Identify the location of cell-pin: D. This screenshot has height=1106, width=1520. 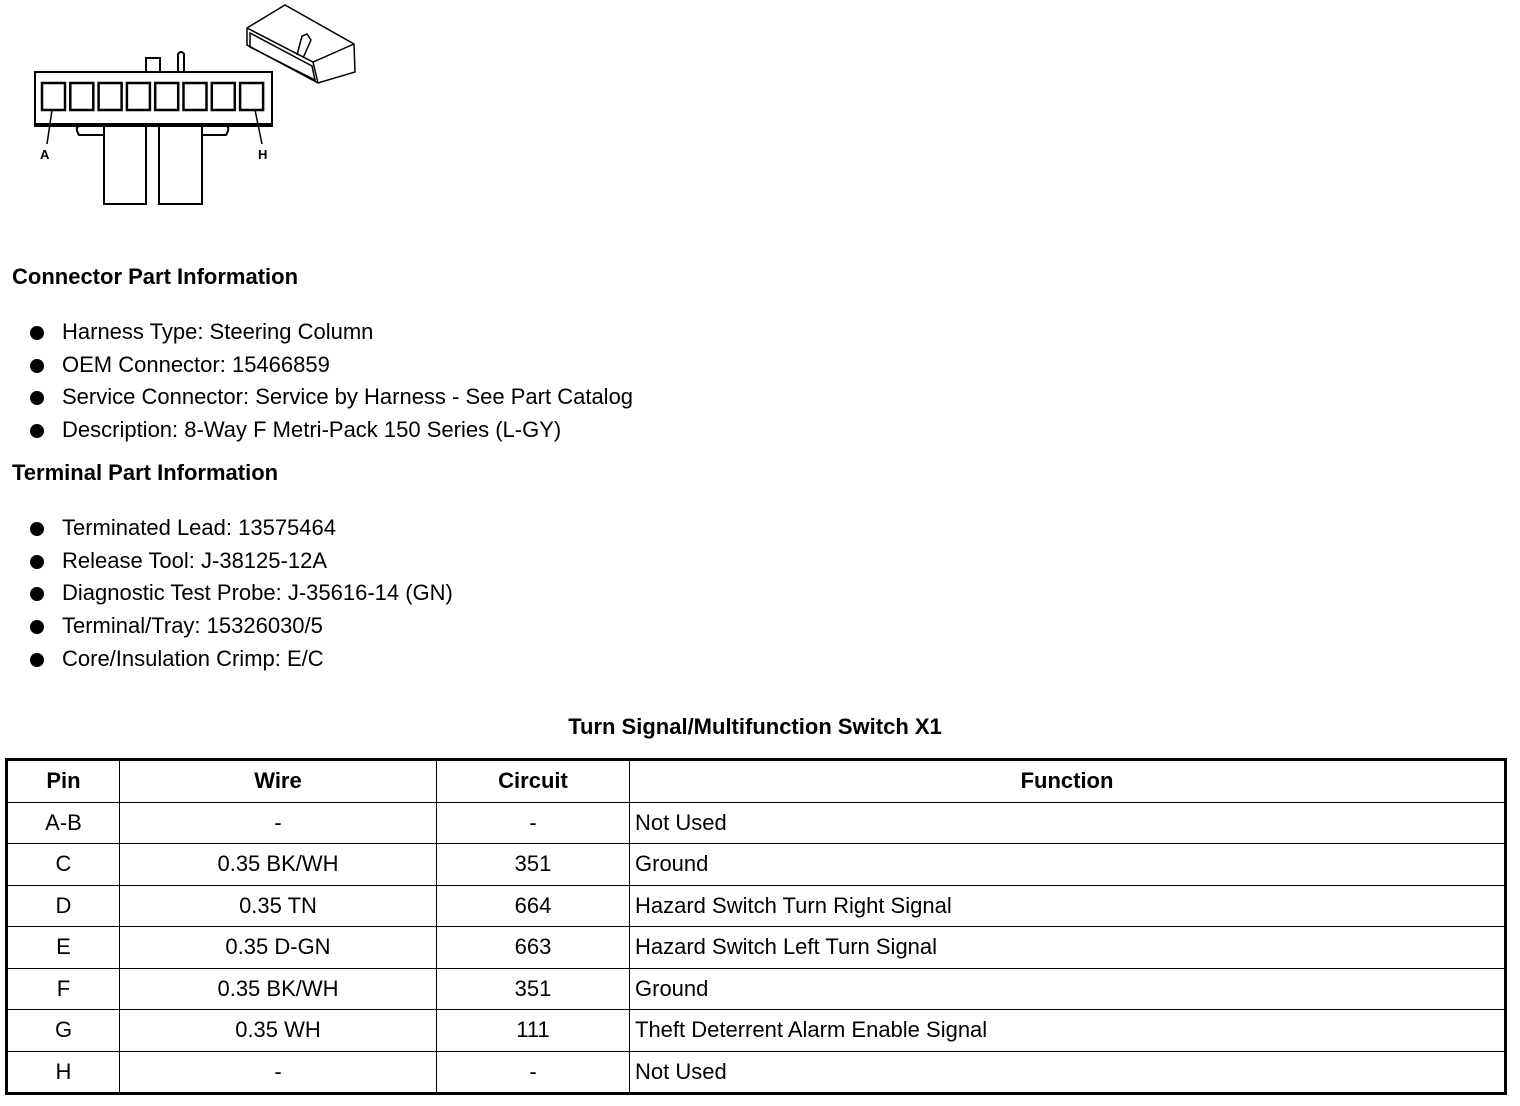
(63, 905).